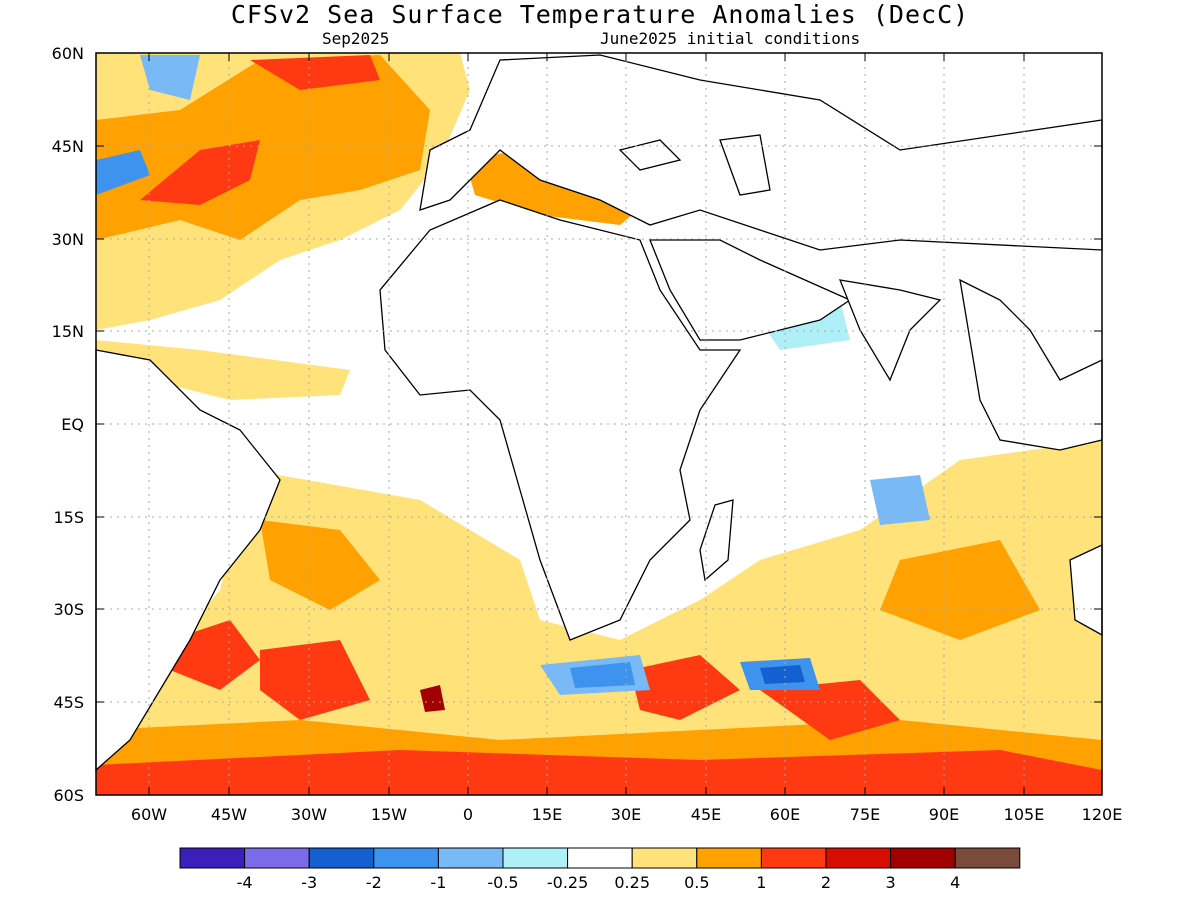  Describe the element at coordinates (761, 882) in the screenshot. I see `colorbar-label: 1` at that location.